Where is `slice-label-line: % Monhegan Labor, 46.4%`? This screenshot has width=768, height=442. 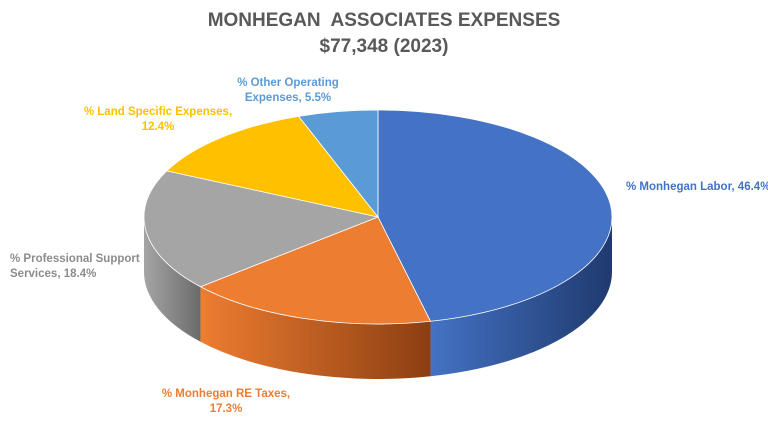 slice-label-line: % Monhegan Labor, 46.4% is located at coordinates (697, 187).